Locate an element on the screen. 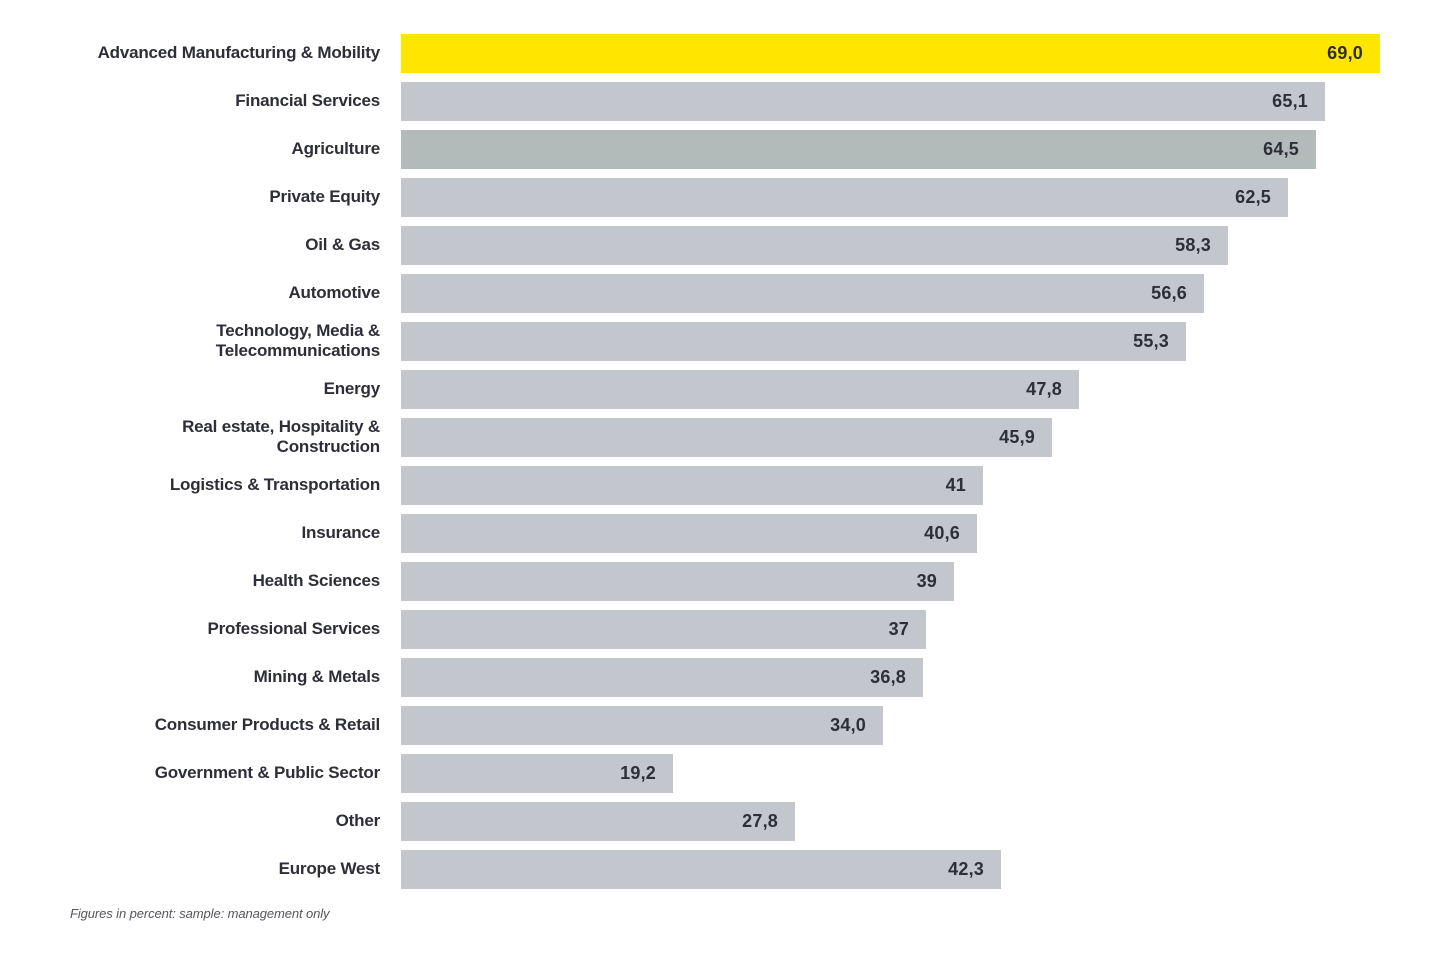 Image resolution: width=1440 pixels, height=960 pixels. category-label: Automotive is located at coordinates (334, 292).